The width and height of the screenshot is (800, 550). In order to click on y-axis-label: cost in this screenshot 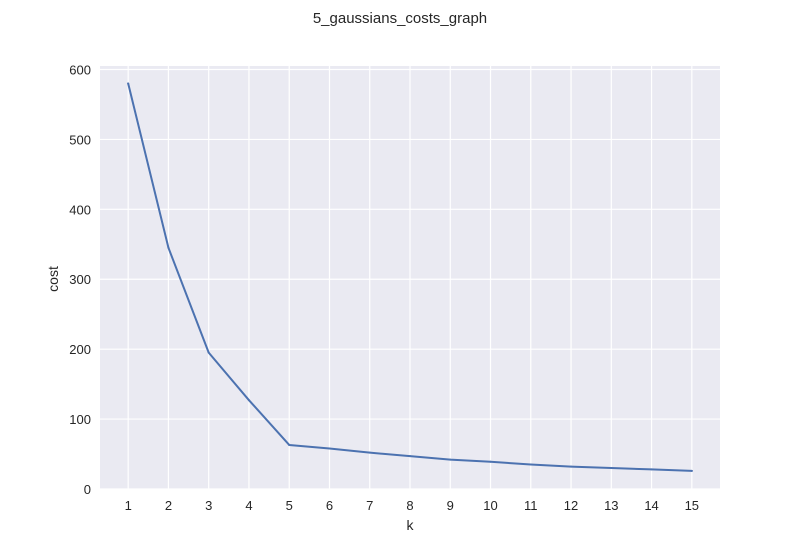, I will do `click(53, 279)`.